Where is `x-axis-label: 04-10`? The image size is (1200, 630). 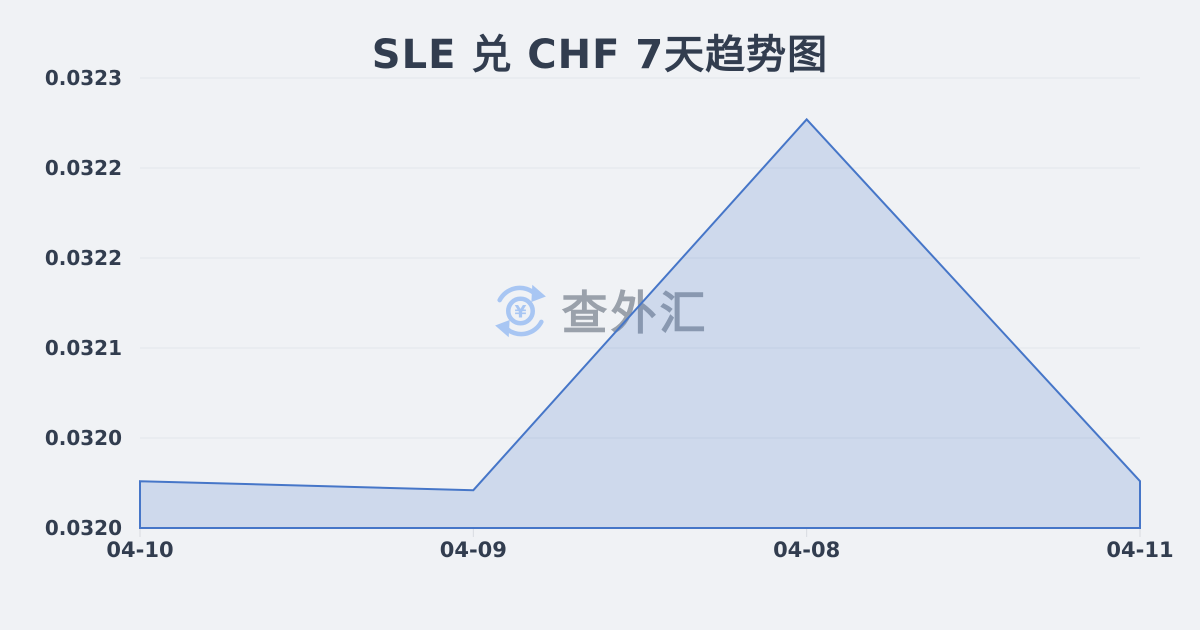 x-axis-label: 04-10 is located at coordinates (140, 550).